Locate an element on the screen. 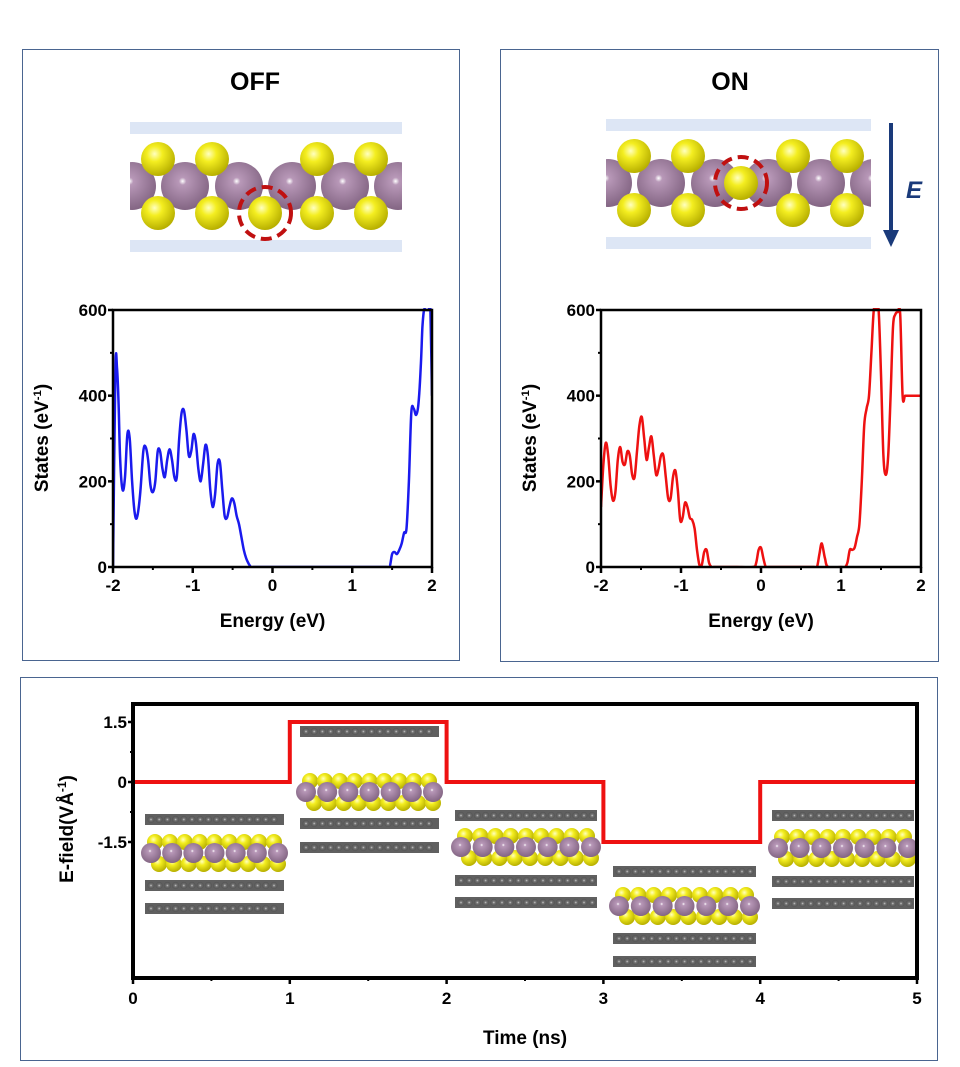 The image size is (960, 1067). efield-label: E is located at coordinates (914, 190).